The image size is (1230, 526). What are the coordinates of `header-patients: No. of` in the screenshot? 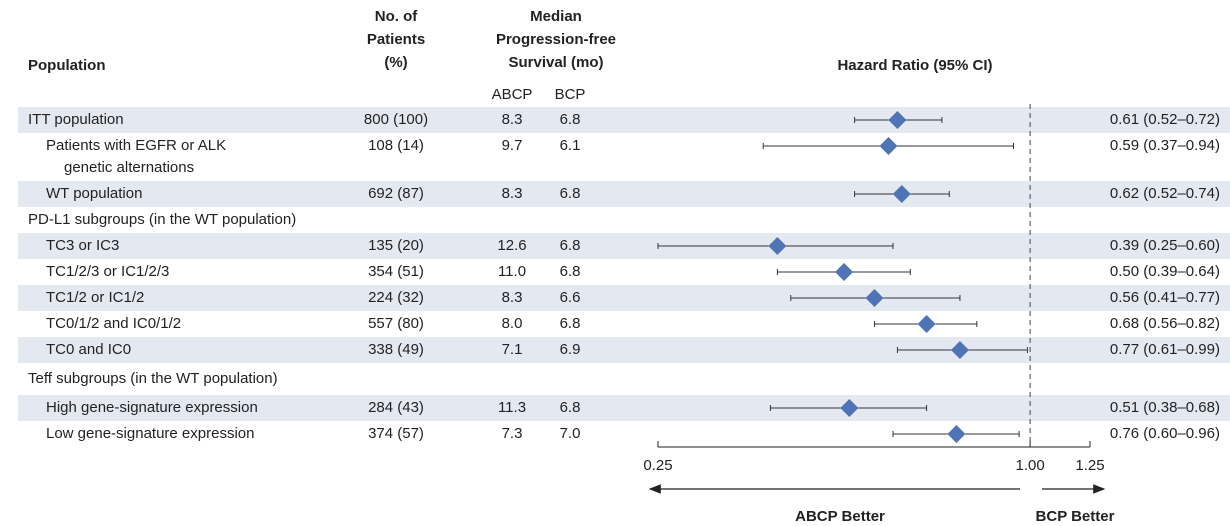 It's located at (396, 16).